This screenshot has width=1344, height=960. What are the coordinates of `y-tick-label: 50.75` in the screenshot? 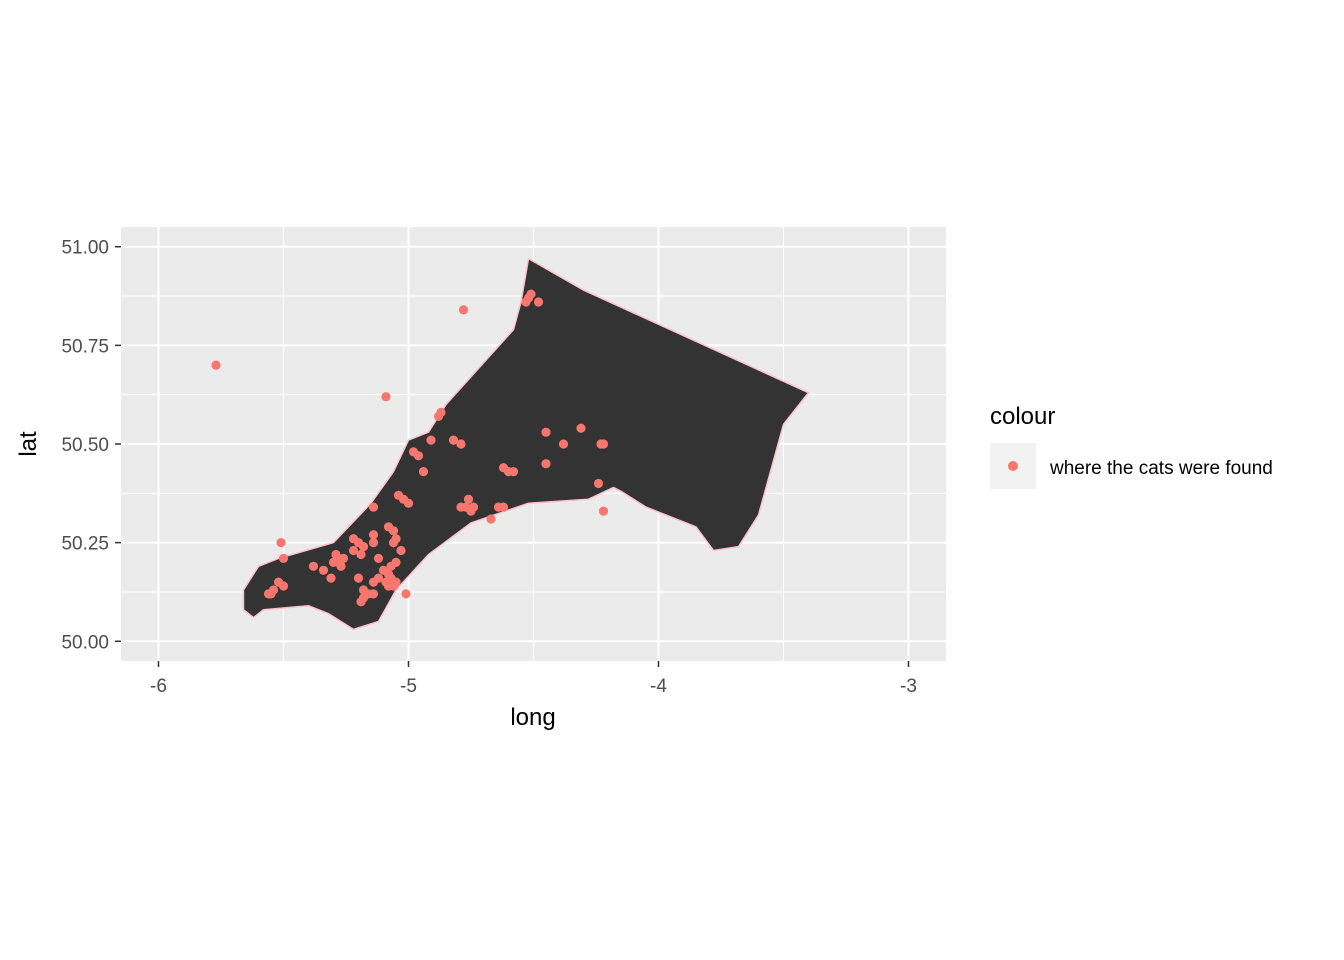 It's located at (85, 346).